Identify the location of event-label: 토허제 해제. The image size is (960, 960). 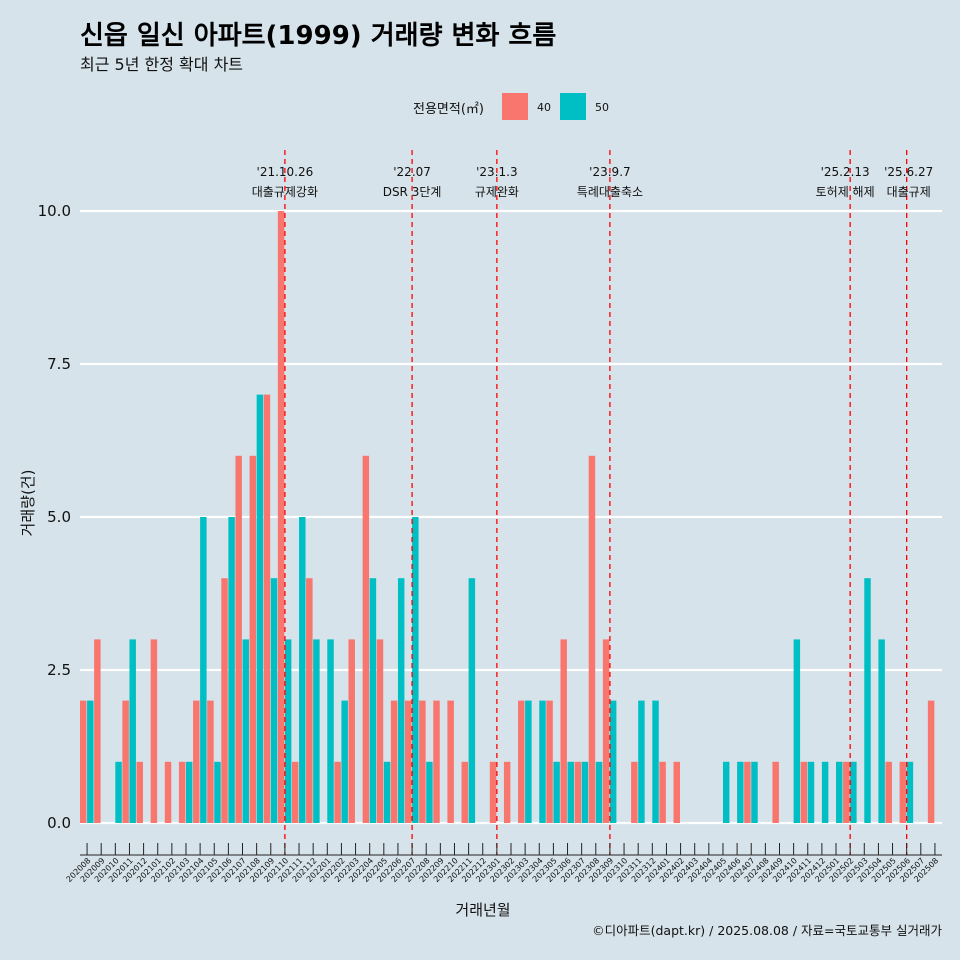
(845, 192).